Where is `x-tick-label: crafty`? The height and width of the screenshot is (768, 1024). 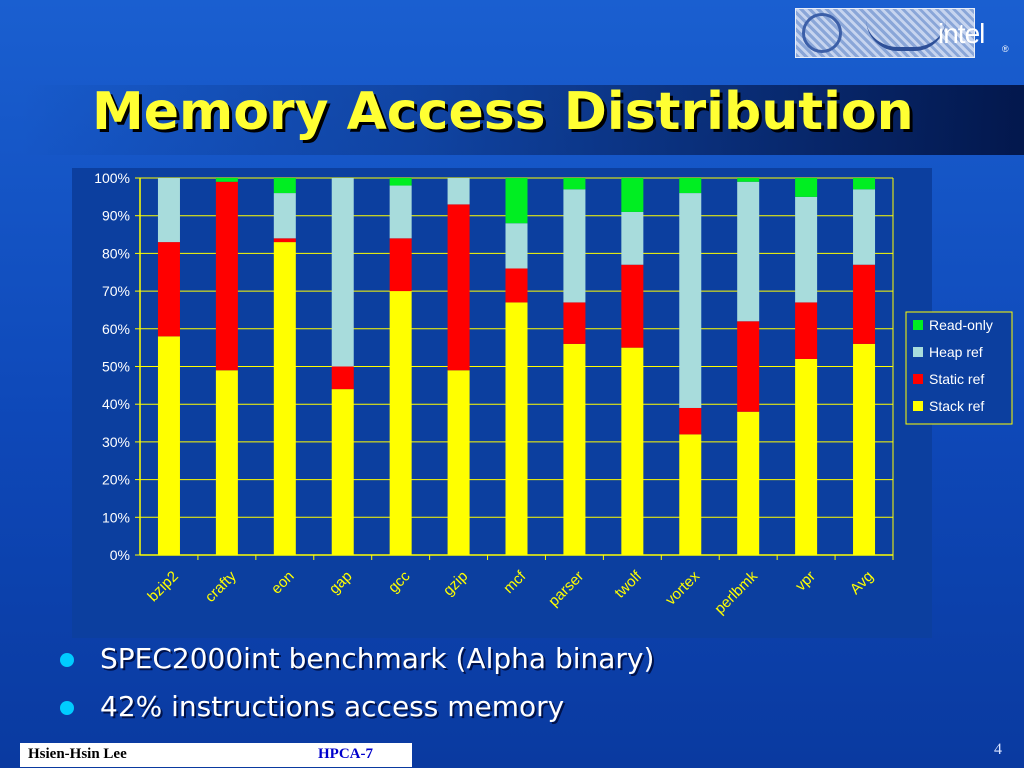
x-tick-label: crafty is located at coordinates (221, 586).